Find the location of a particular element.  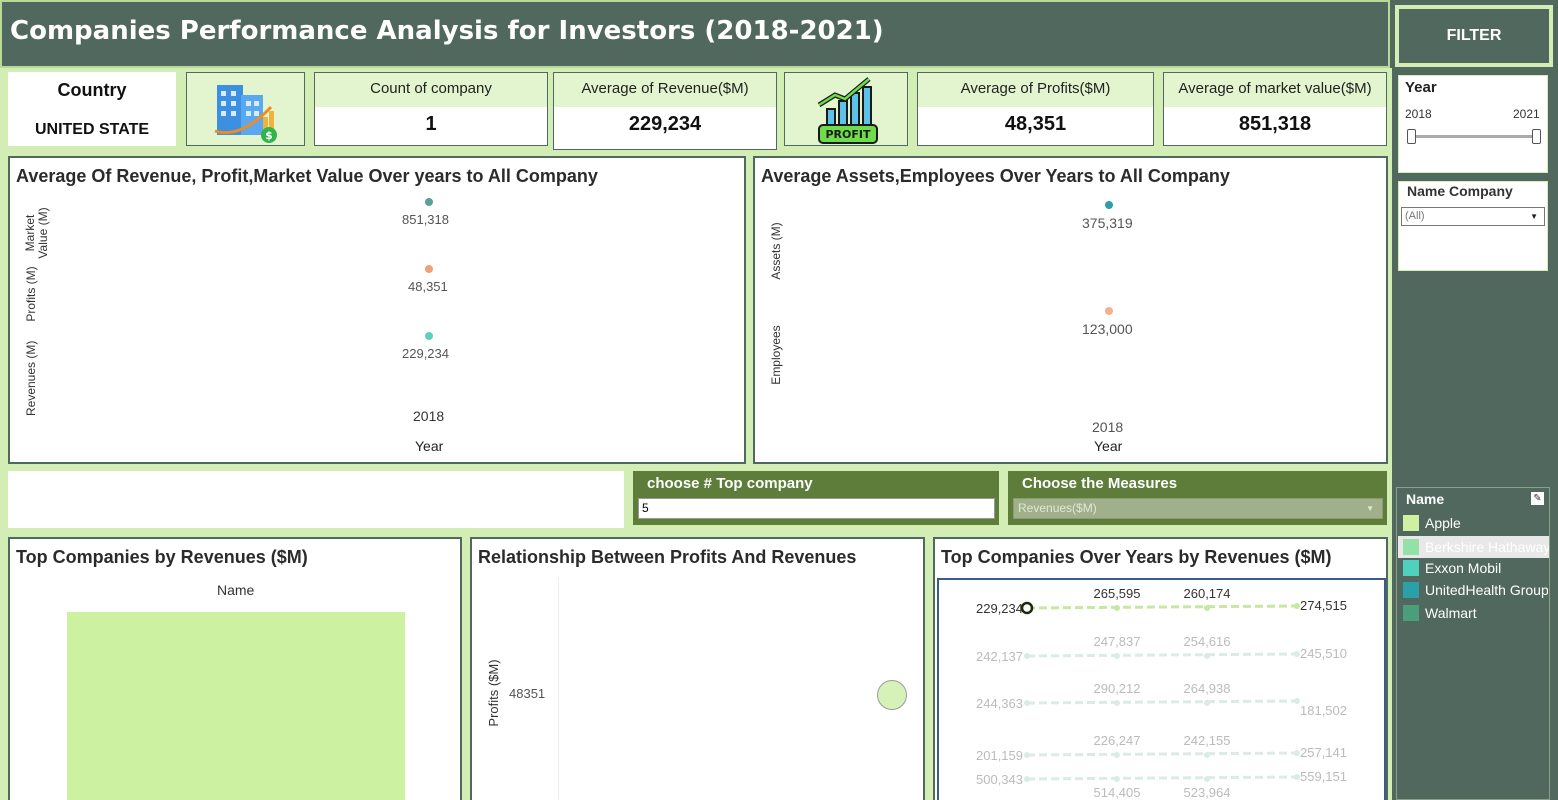

year-slider-max-handle is located at coordinates (1536, 136).